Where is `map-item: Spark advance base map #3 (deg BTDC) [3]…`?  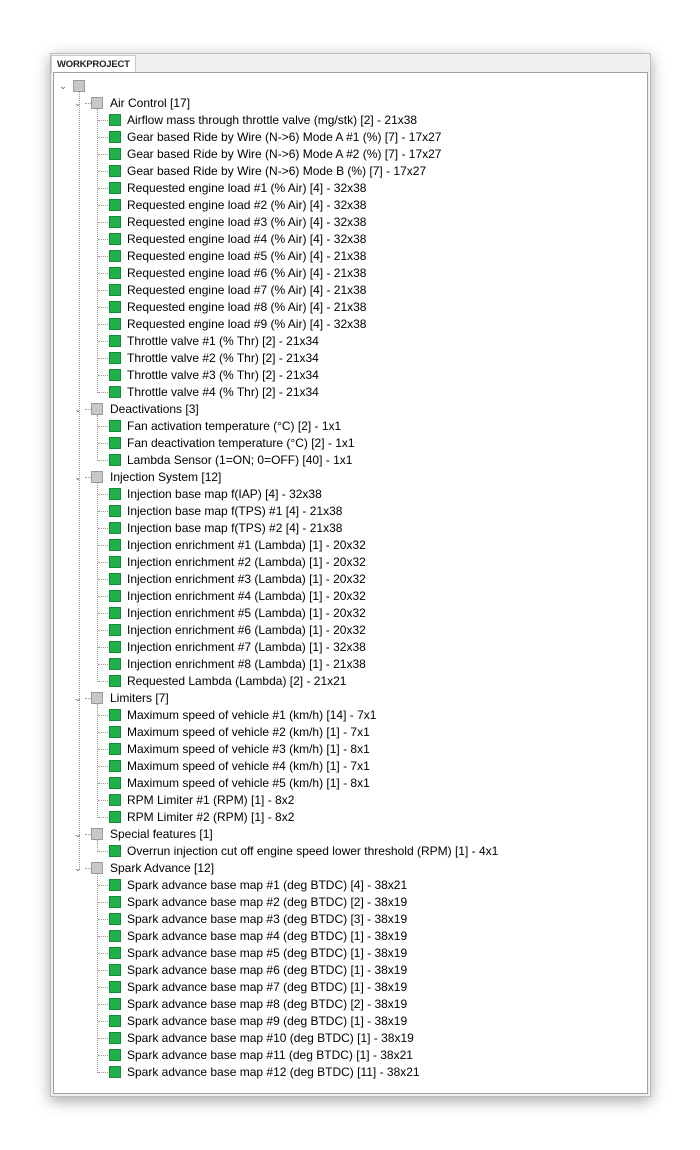 map-item: Spark advance base map #3 (deg BTDC) [3]… is located at coordinates (267, 919).